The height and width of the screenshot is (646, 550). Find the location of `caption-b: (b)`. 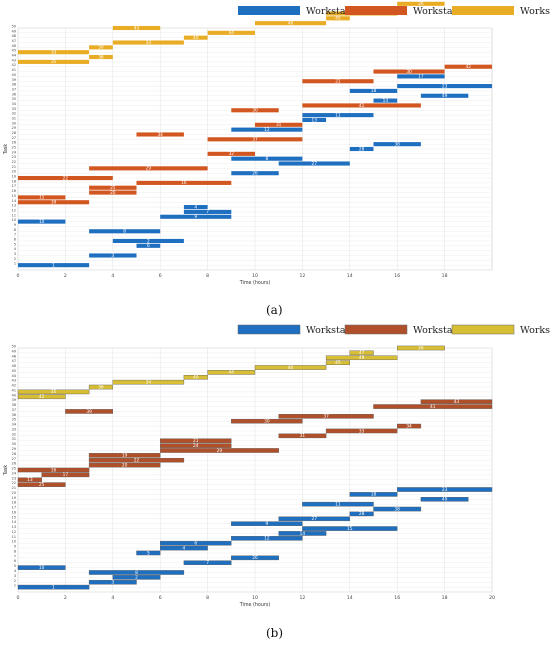

caption-b: (b) is located at coordinates (275, 633).